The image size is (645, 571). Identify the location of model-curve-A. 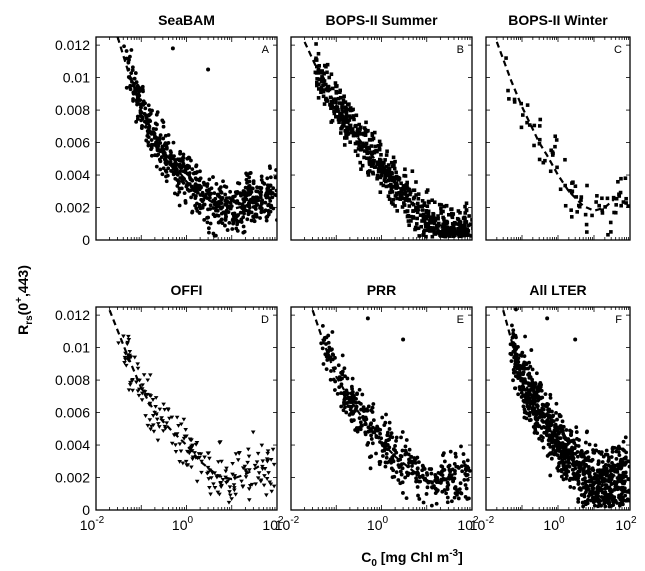
(188, 124).